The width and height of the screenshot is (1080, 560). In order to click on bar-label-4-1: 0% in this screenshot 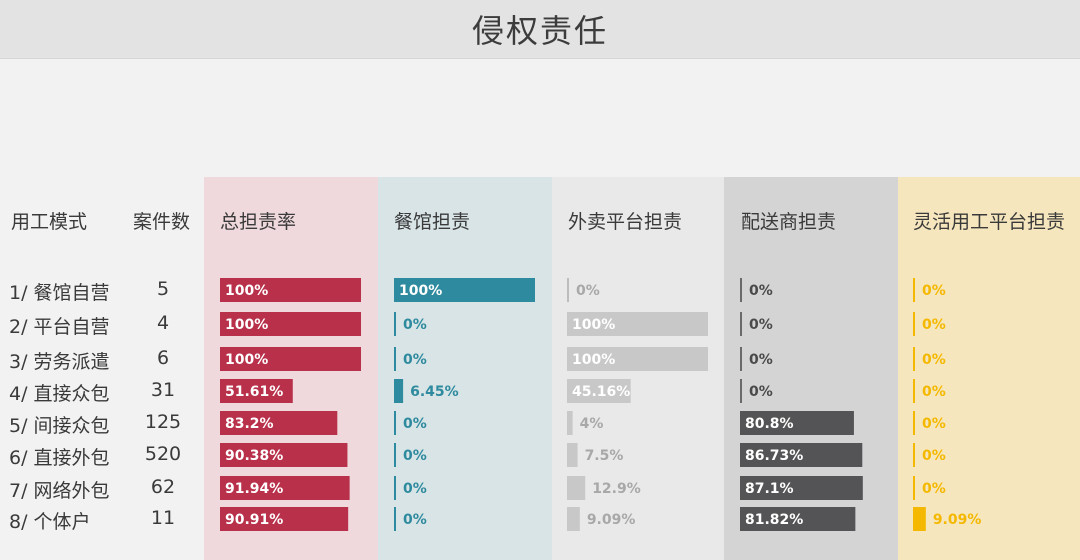, I will do `click(934, 325)`.